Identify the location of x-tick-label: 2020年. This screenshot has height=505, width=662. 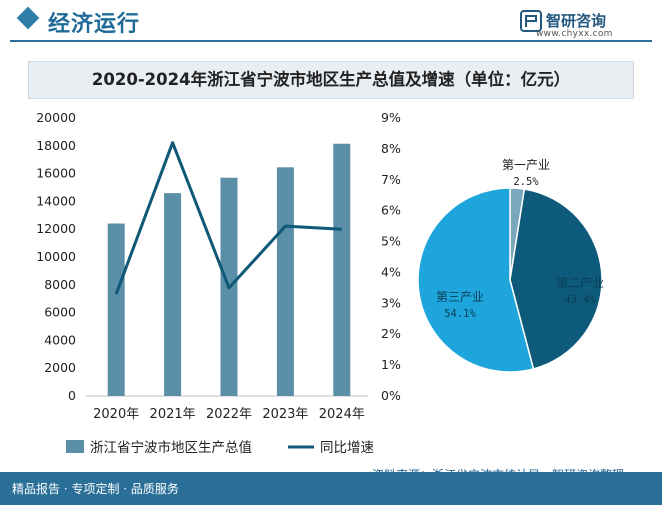
(116, 414).